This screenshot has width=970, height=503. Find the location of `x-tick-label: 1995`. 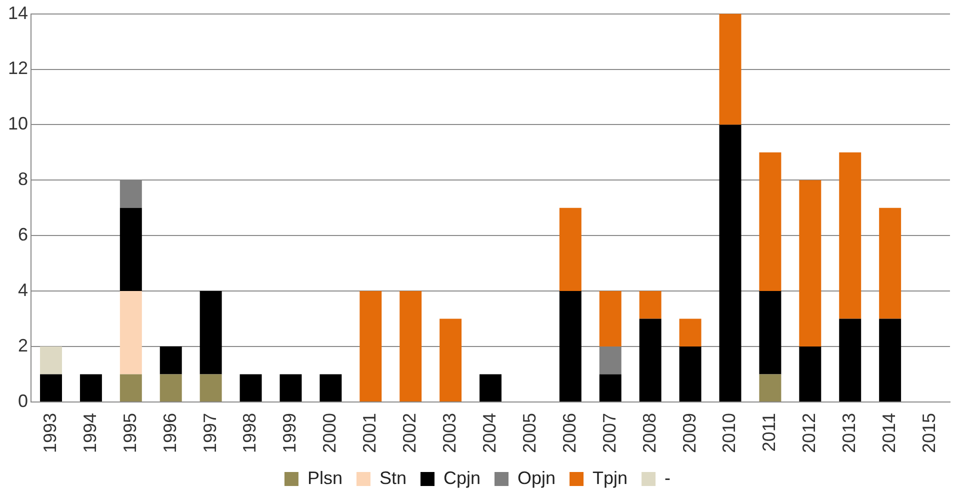

x-tick-label: 1995 is located at coordinates (130, 433).